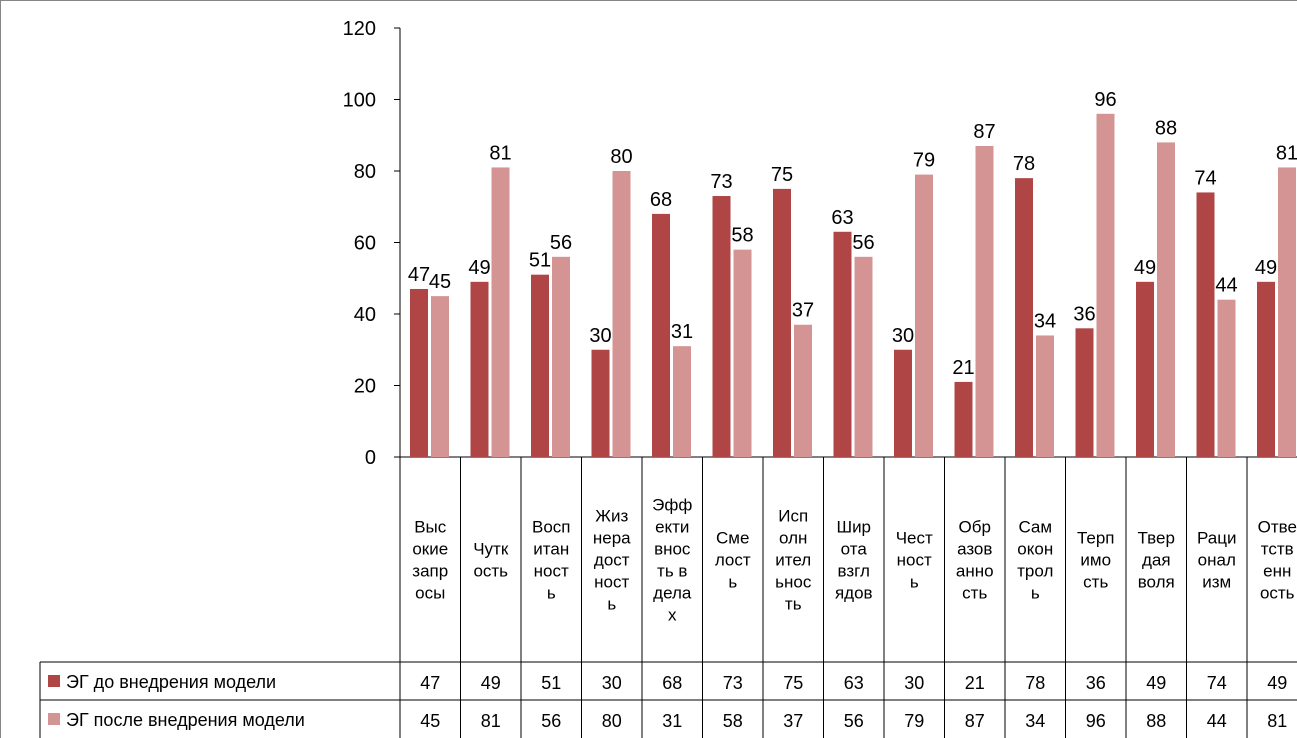 This screenshot has width=1297, height=738. Describe the element at coordinates (974, 549) in the screenshot. I see `category-label: азов` at that location.